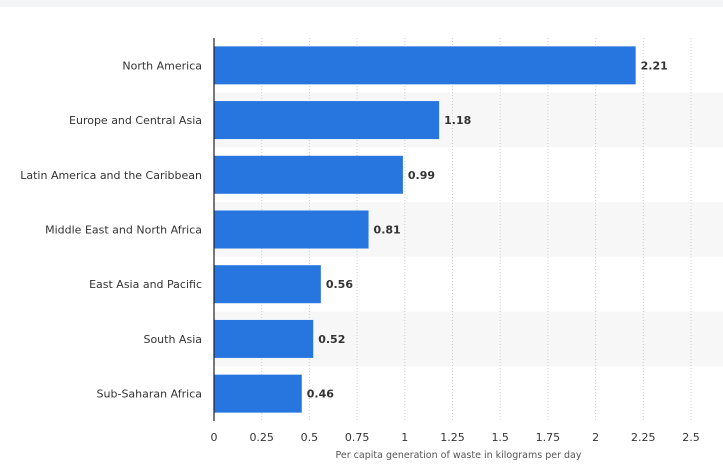 This screenshot has height=469, width=723. Describe the element at coordinates (331, 339) in the screenshot. I see `value-label: 0.52` at that location.